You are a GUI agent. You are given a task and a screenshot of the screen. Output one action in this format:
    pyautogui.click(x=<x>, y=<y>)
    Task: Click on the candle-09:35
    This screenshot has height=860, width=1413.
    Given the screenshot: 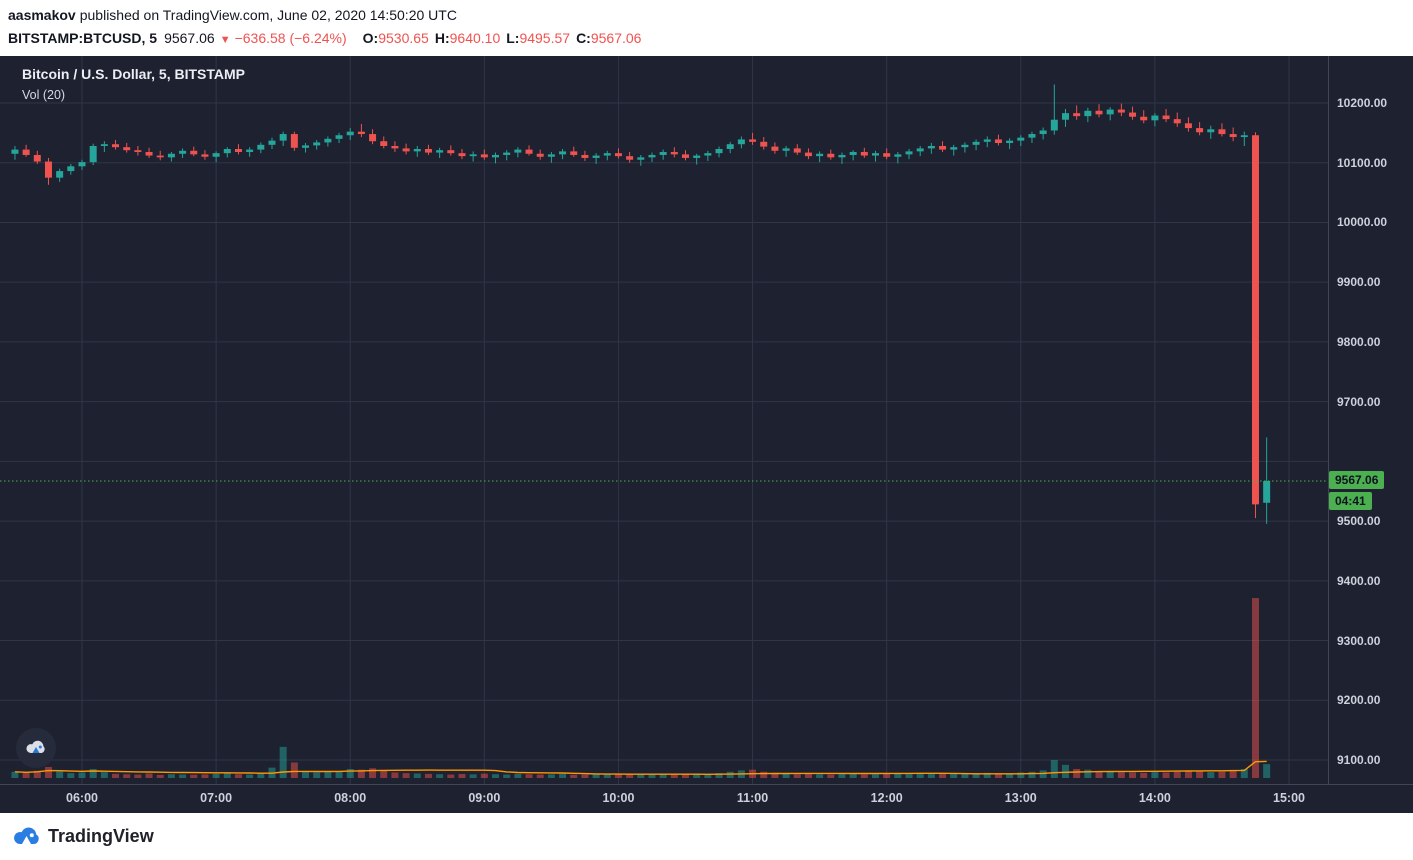 What is the action you would take?
    pyautogui.click(x=563, y=154)
    